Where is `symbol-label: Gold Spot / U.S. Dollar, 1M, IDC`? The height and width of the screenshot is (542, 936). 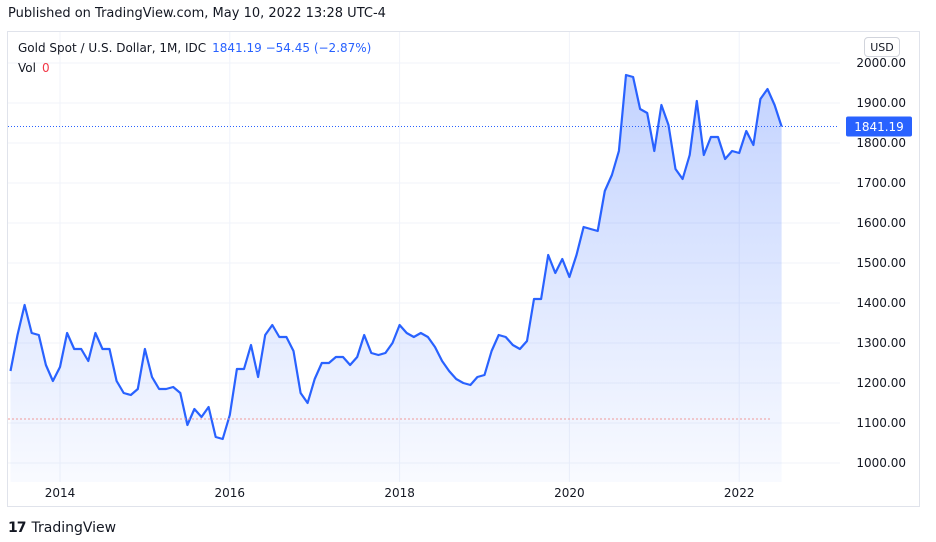
symbol-label: Gold Spot / U.S. Dollar, 1M, IDC is located at coordinates (112, 48).